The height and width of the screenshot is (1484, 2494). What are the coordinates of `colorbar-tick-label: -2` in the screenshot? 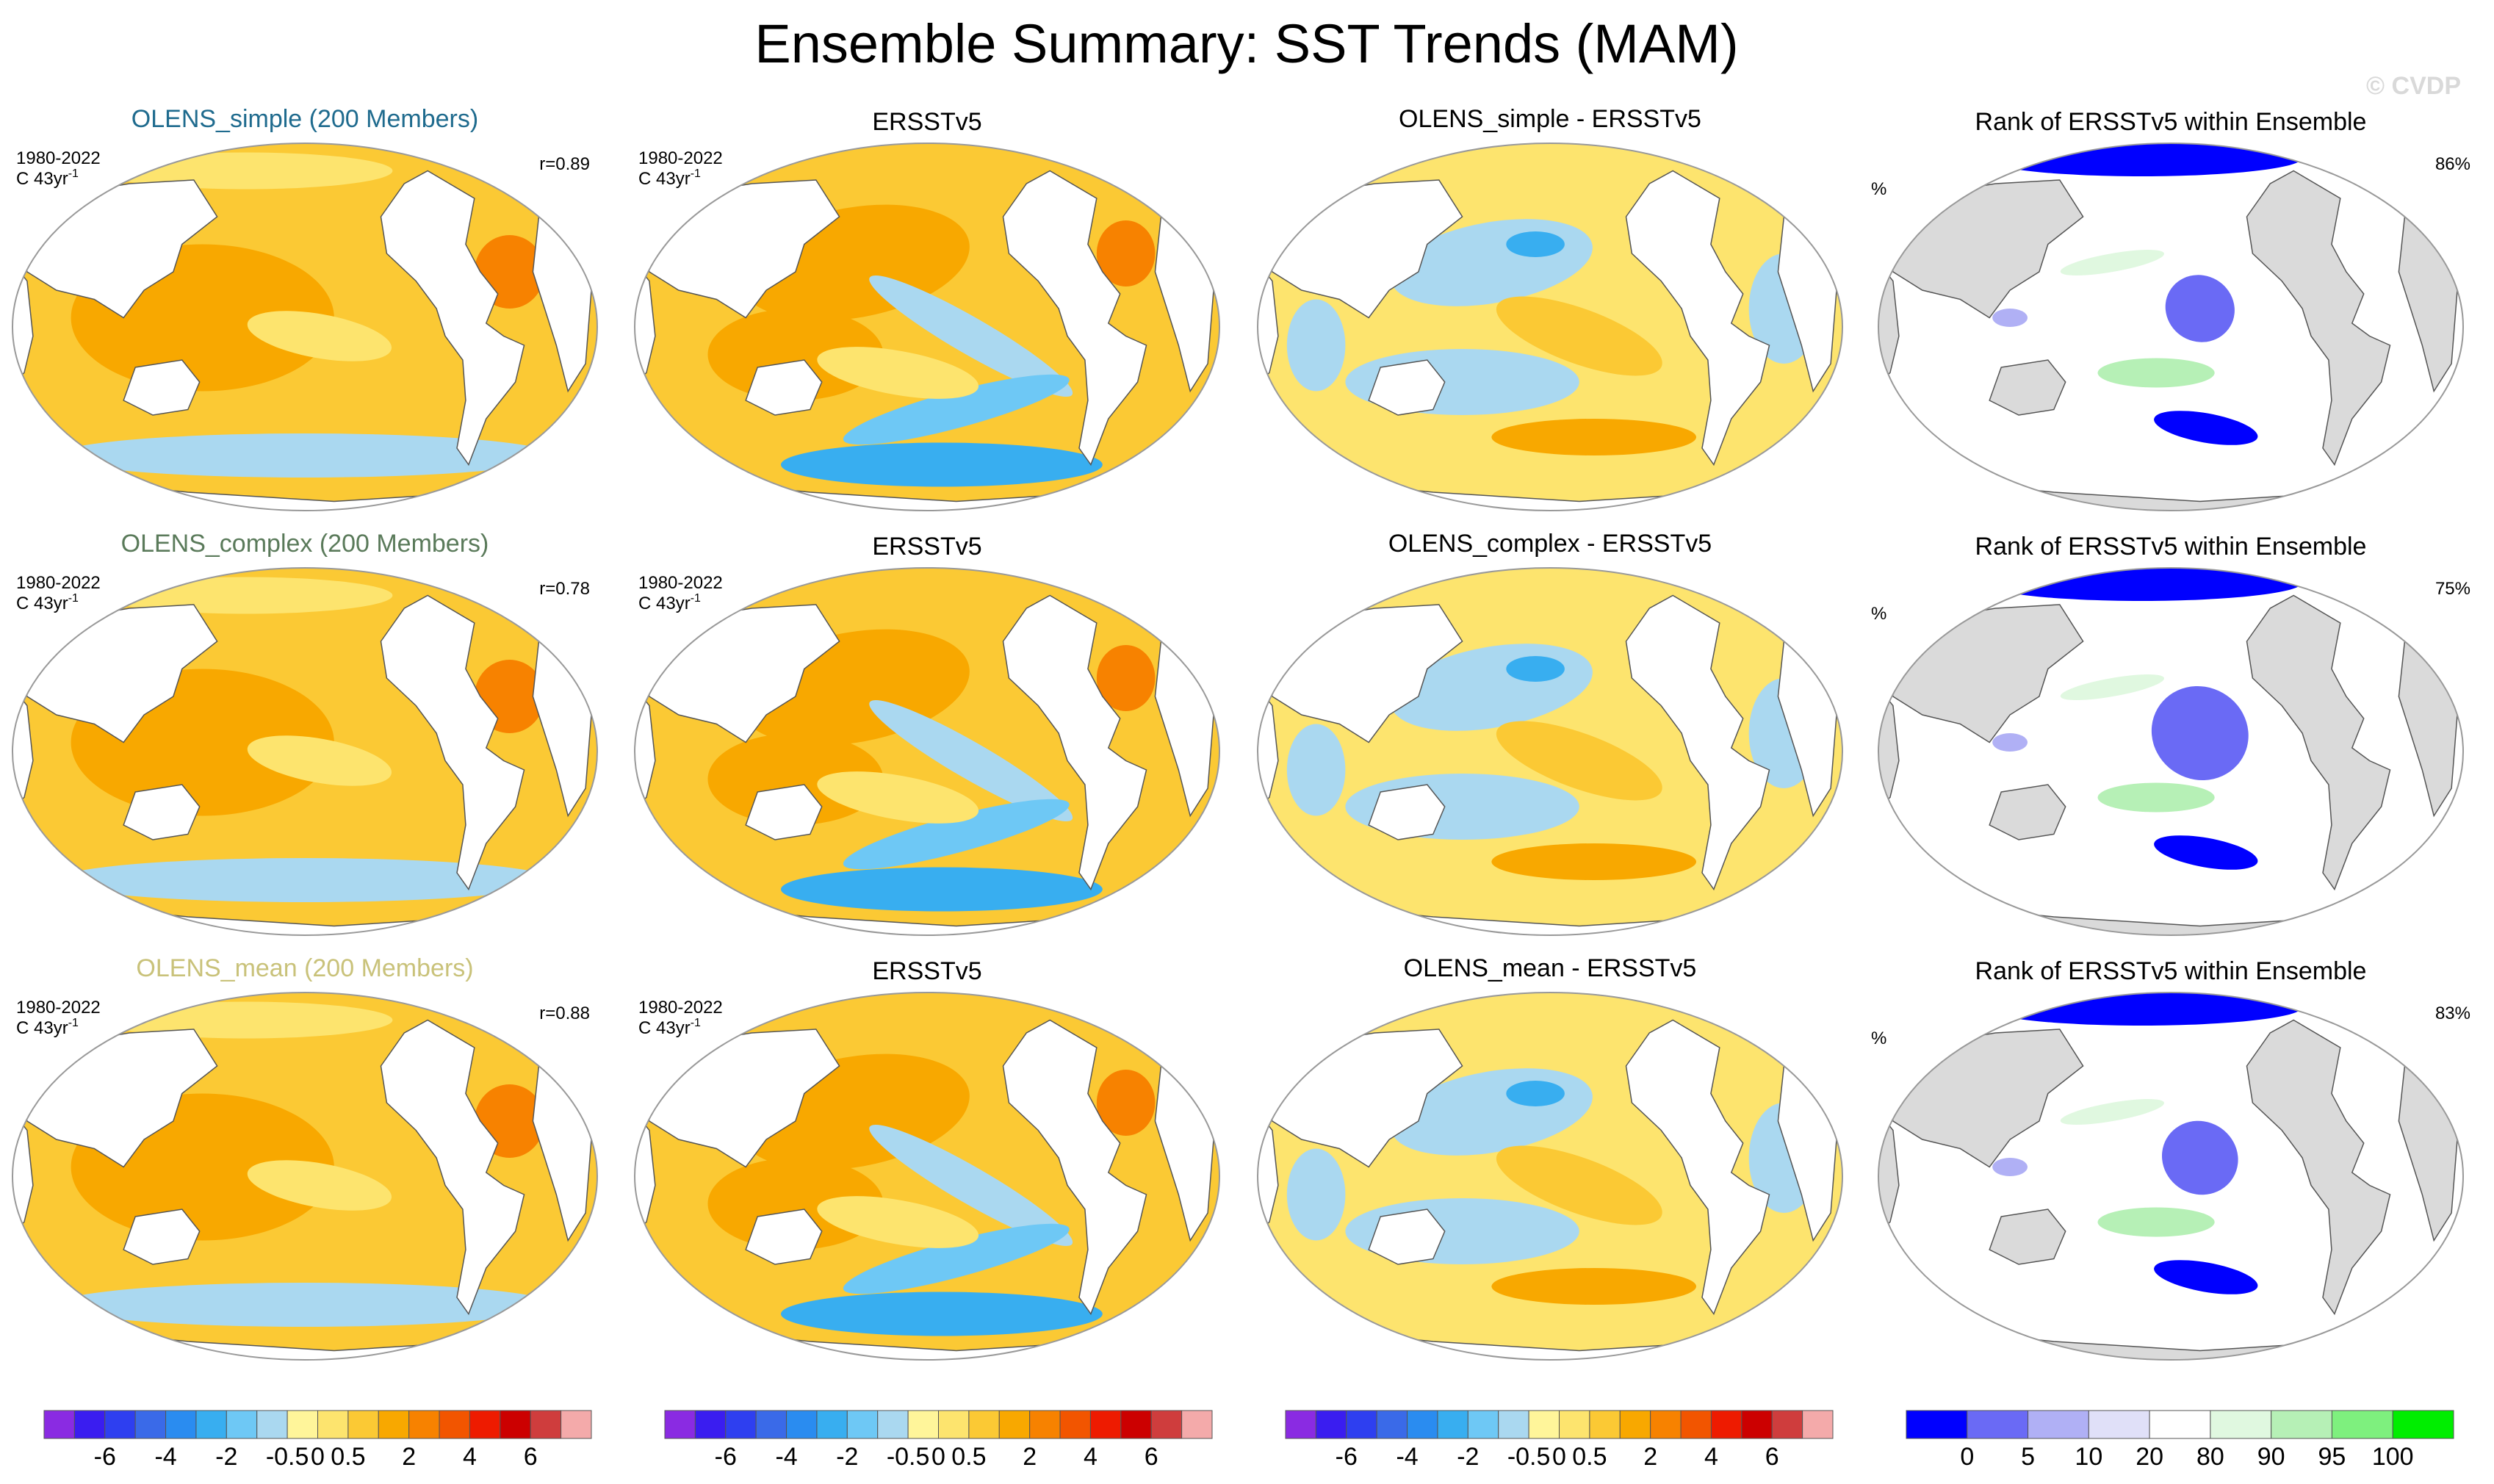 It's located at (226, 1457).